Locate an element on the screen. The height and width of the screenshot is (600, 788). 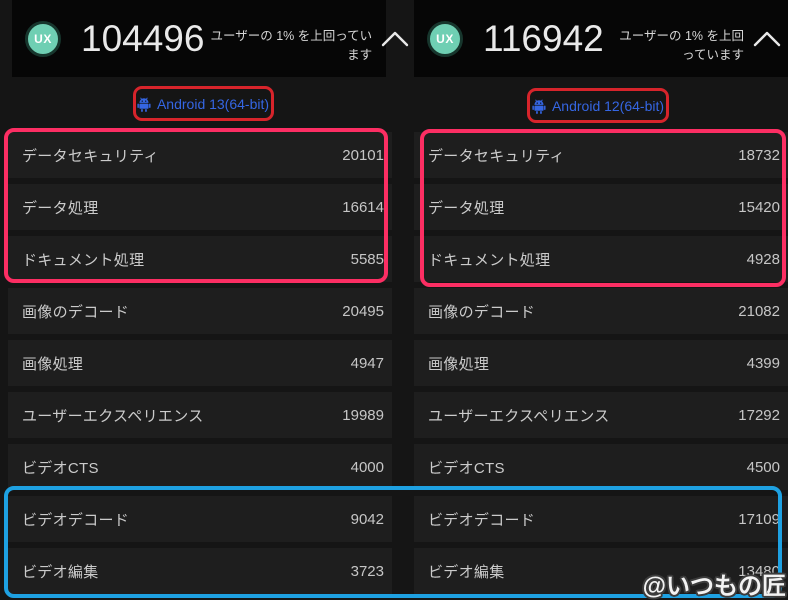
score-row: 画像処理 4947 is located at coordinates (200, 363).